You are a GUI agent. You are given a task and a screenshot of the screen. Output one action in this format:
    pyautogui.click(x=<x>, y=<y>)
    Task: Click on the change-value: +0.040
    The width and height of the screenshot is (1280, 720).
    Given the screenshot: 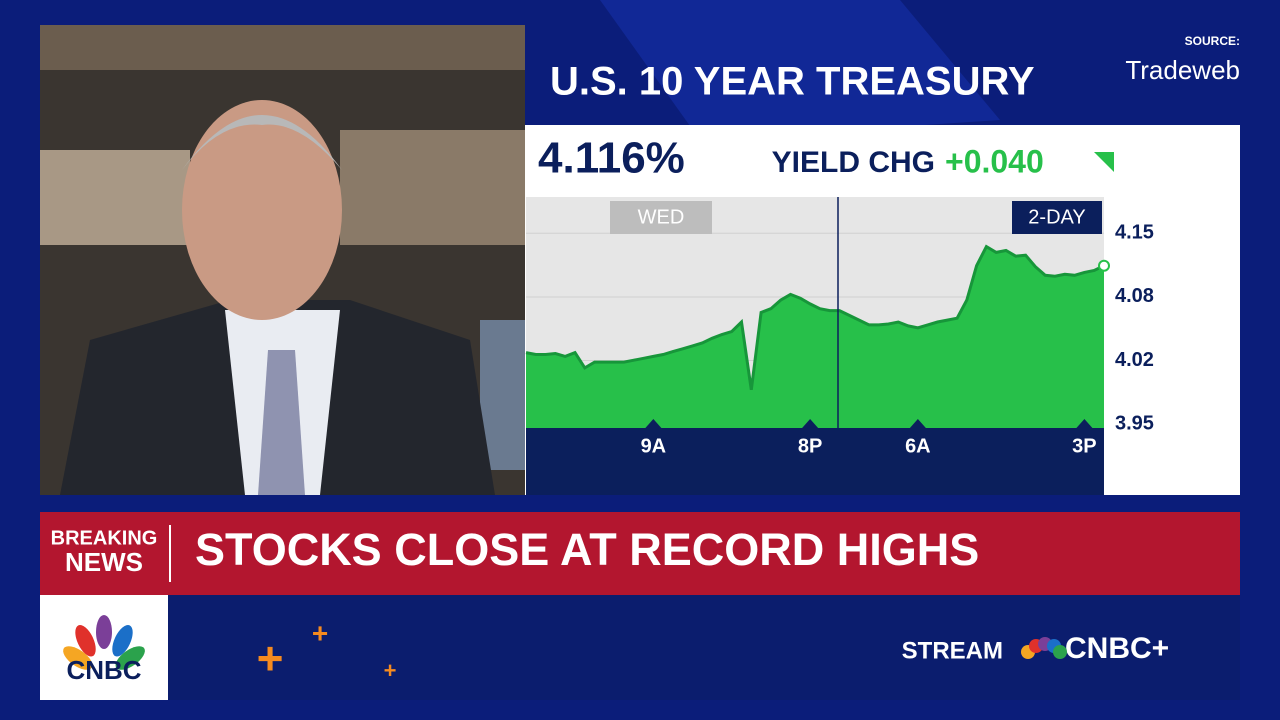 What is the action you would take?
    pyautogui.click(x=994, y=161)
    